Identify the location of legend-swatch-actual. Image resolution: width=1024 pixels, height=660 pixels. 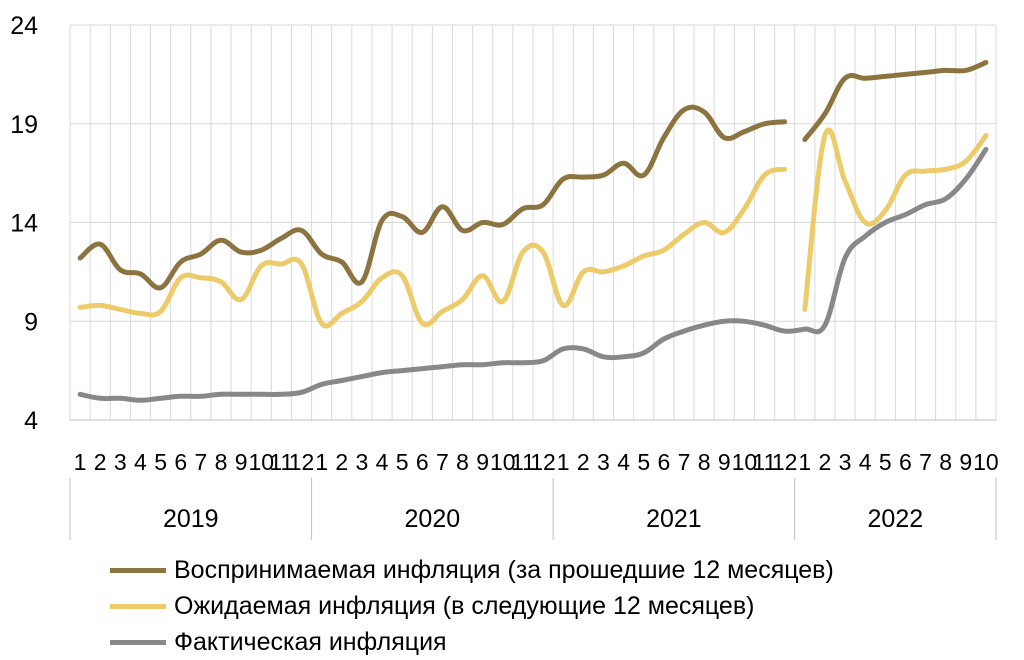
(138, 642).